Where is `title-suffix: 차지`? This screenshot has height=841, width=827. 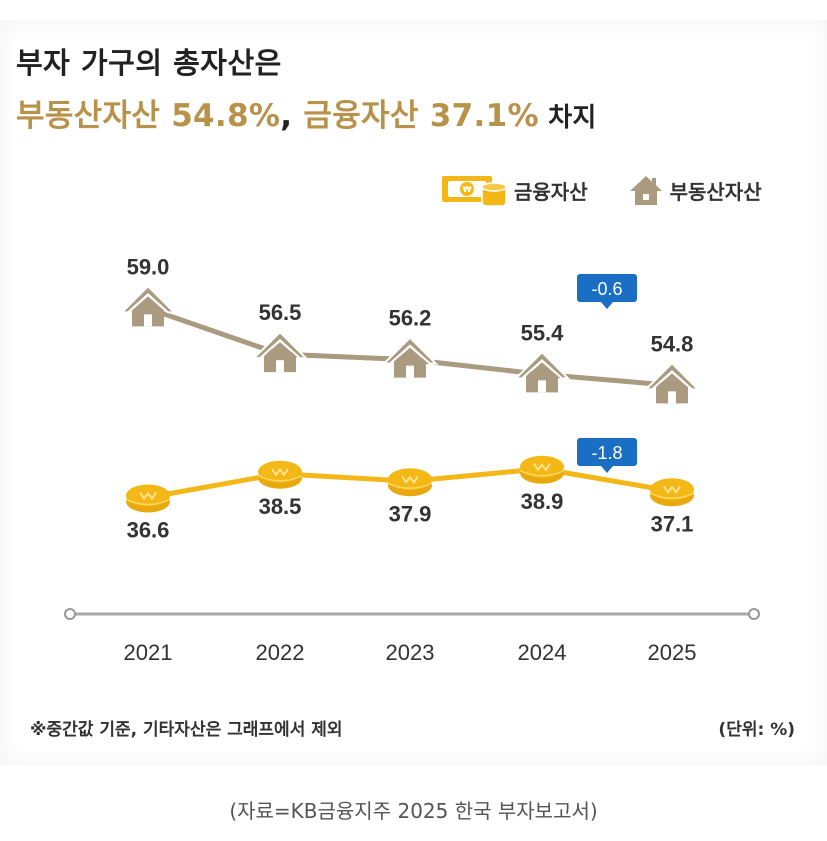 title-suffix: 차지 is located at coordinates (567, 118).